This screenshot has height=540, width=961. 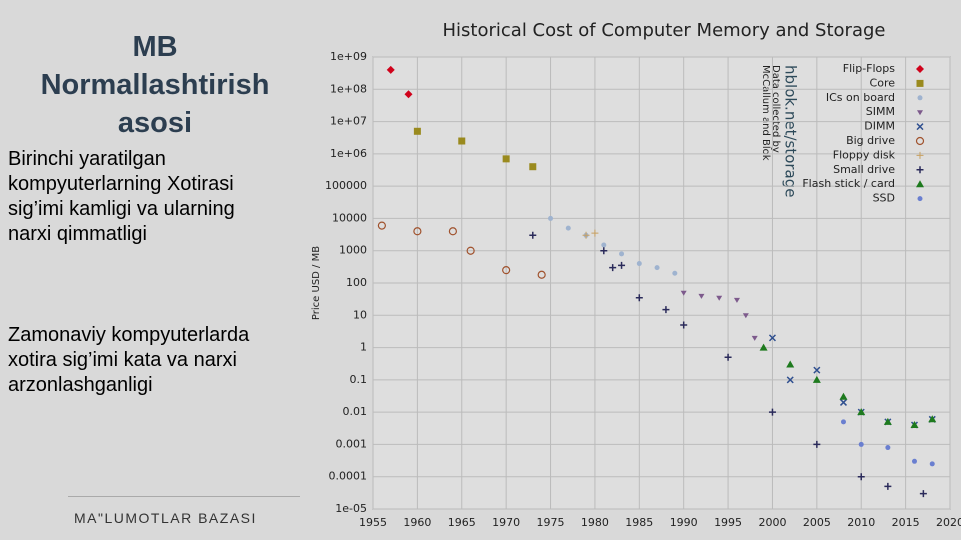 What do you see at coordinates (165, 518) in the screenshot?
I see `footer: MA"LUMOTLAR BAZASI` at bounding box center [165, 518].